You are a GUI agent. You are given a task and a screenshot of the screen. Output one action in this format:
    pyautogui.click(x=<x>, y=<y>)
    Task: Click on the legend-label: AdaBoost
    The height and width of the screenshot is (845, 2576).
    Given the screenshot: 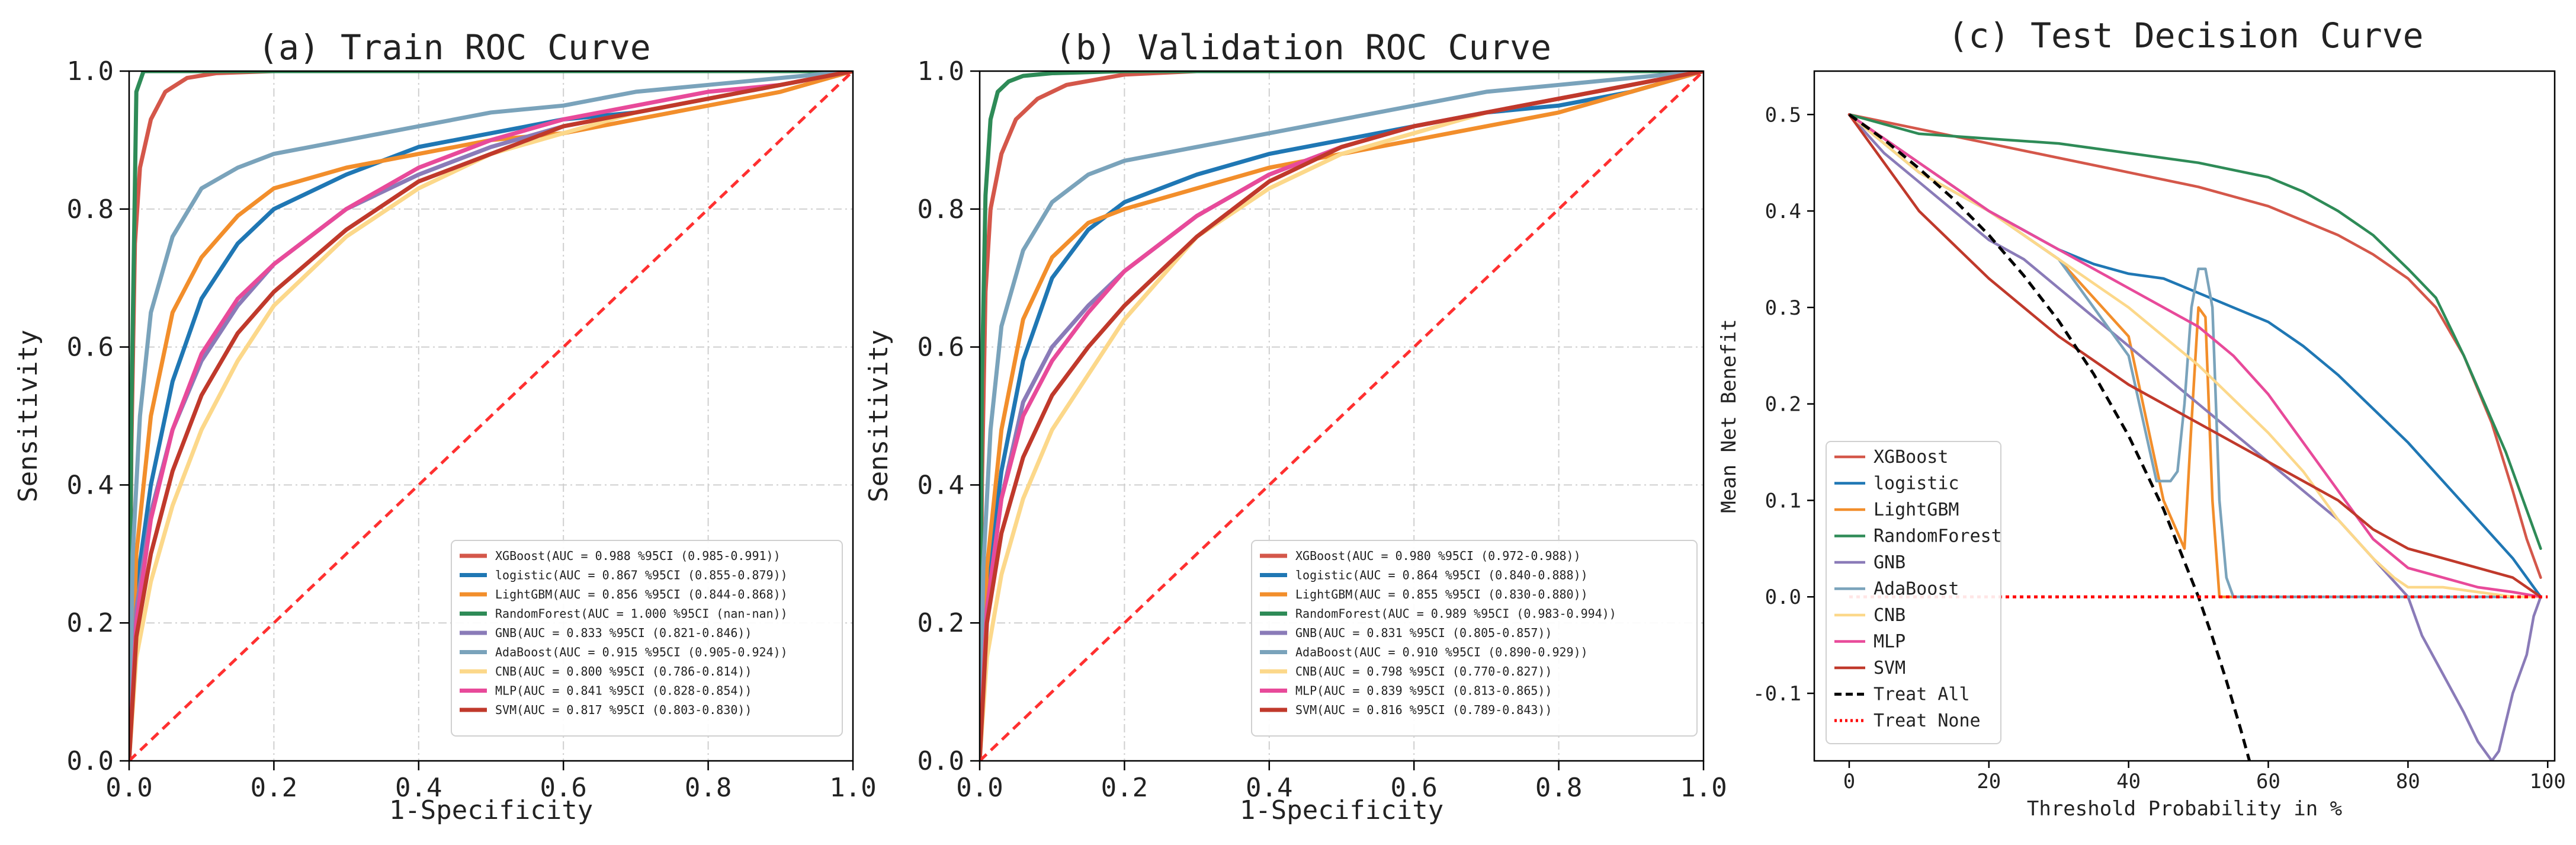 What is the action you would take?
    pyautogui.click(x=1916, y=589)
    